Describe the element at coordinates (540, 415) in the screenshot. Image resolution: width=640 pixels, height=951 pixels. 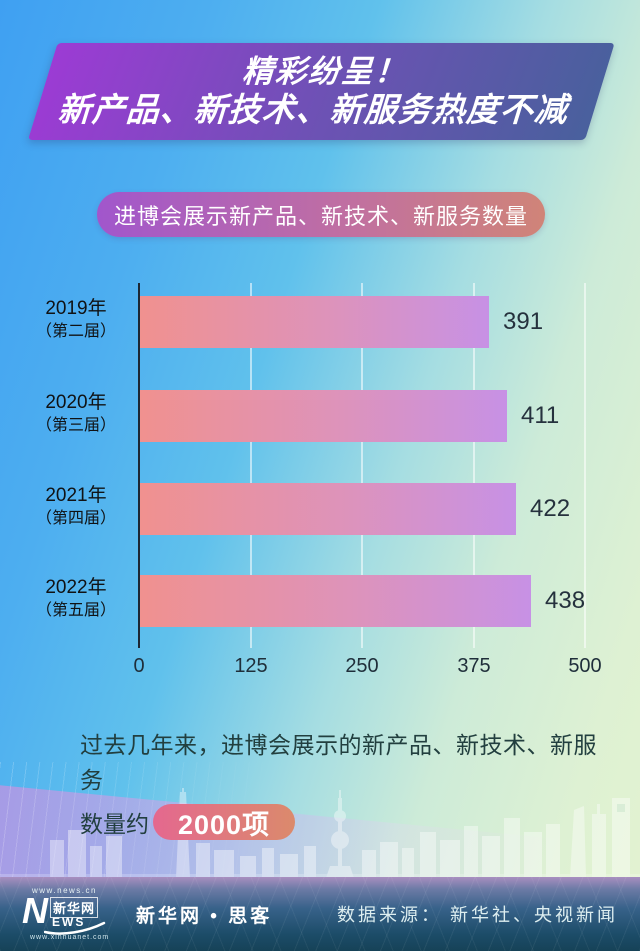
I see `bar-value-label: 411` at that location.